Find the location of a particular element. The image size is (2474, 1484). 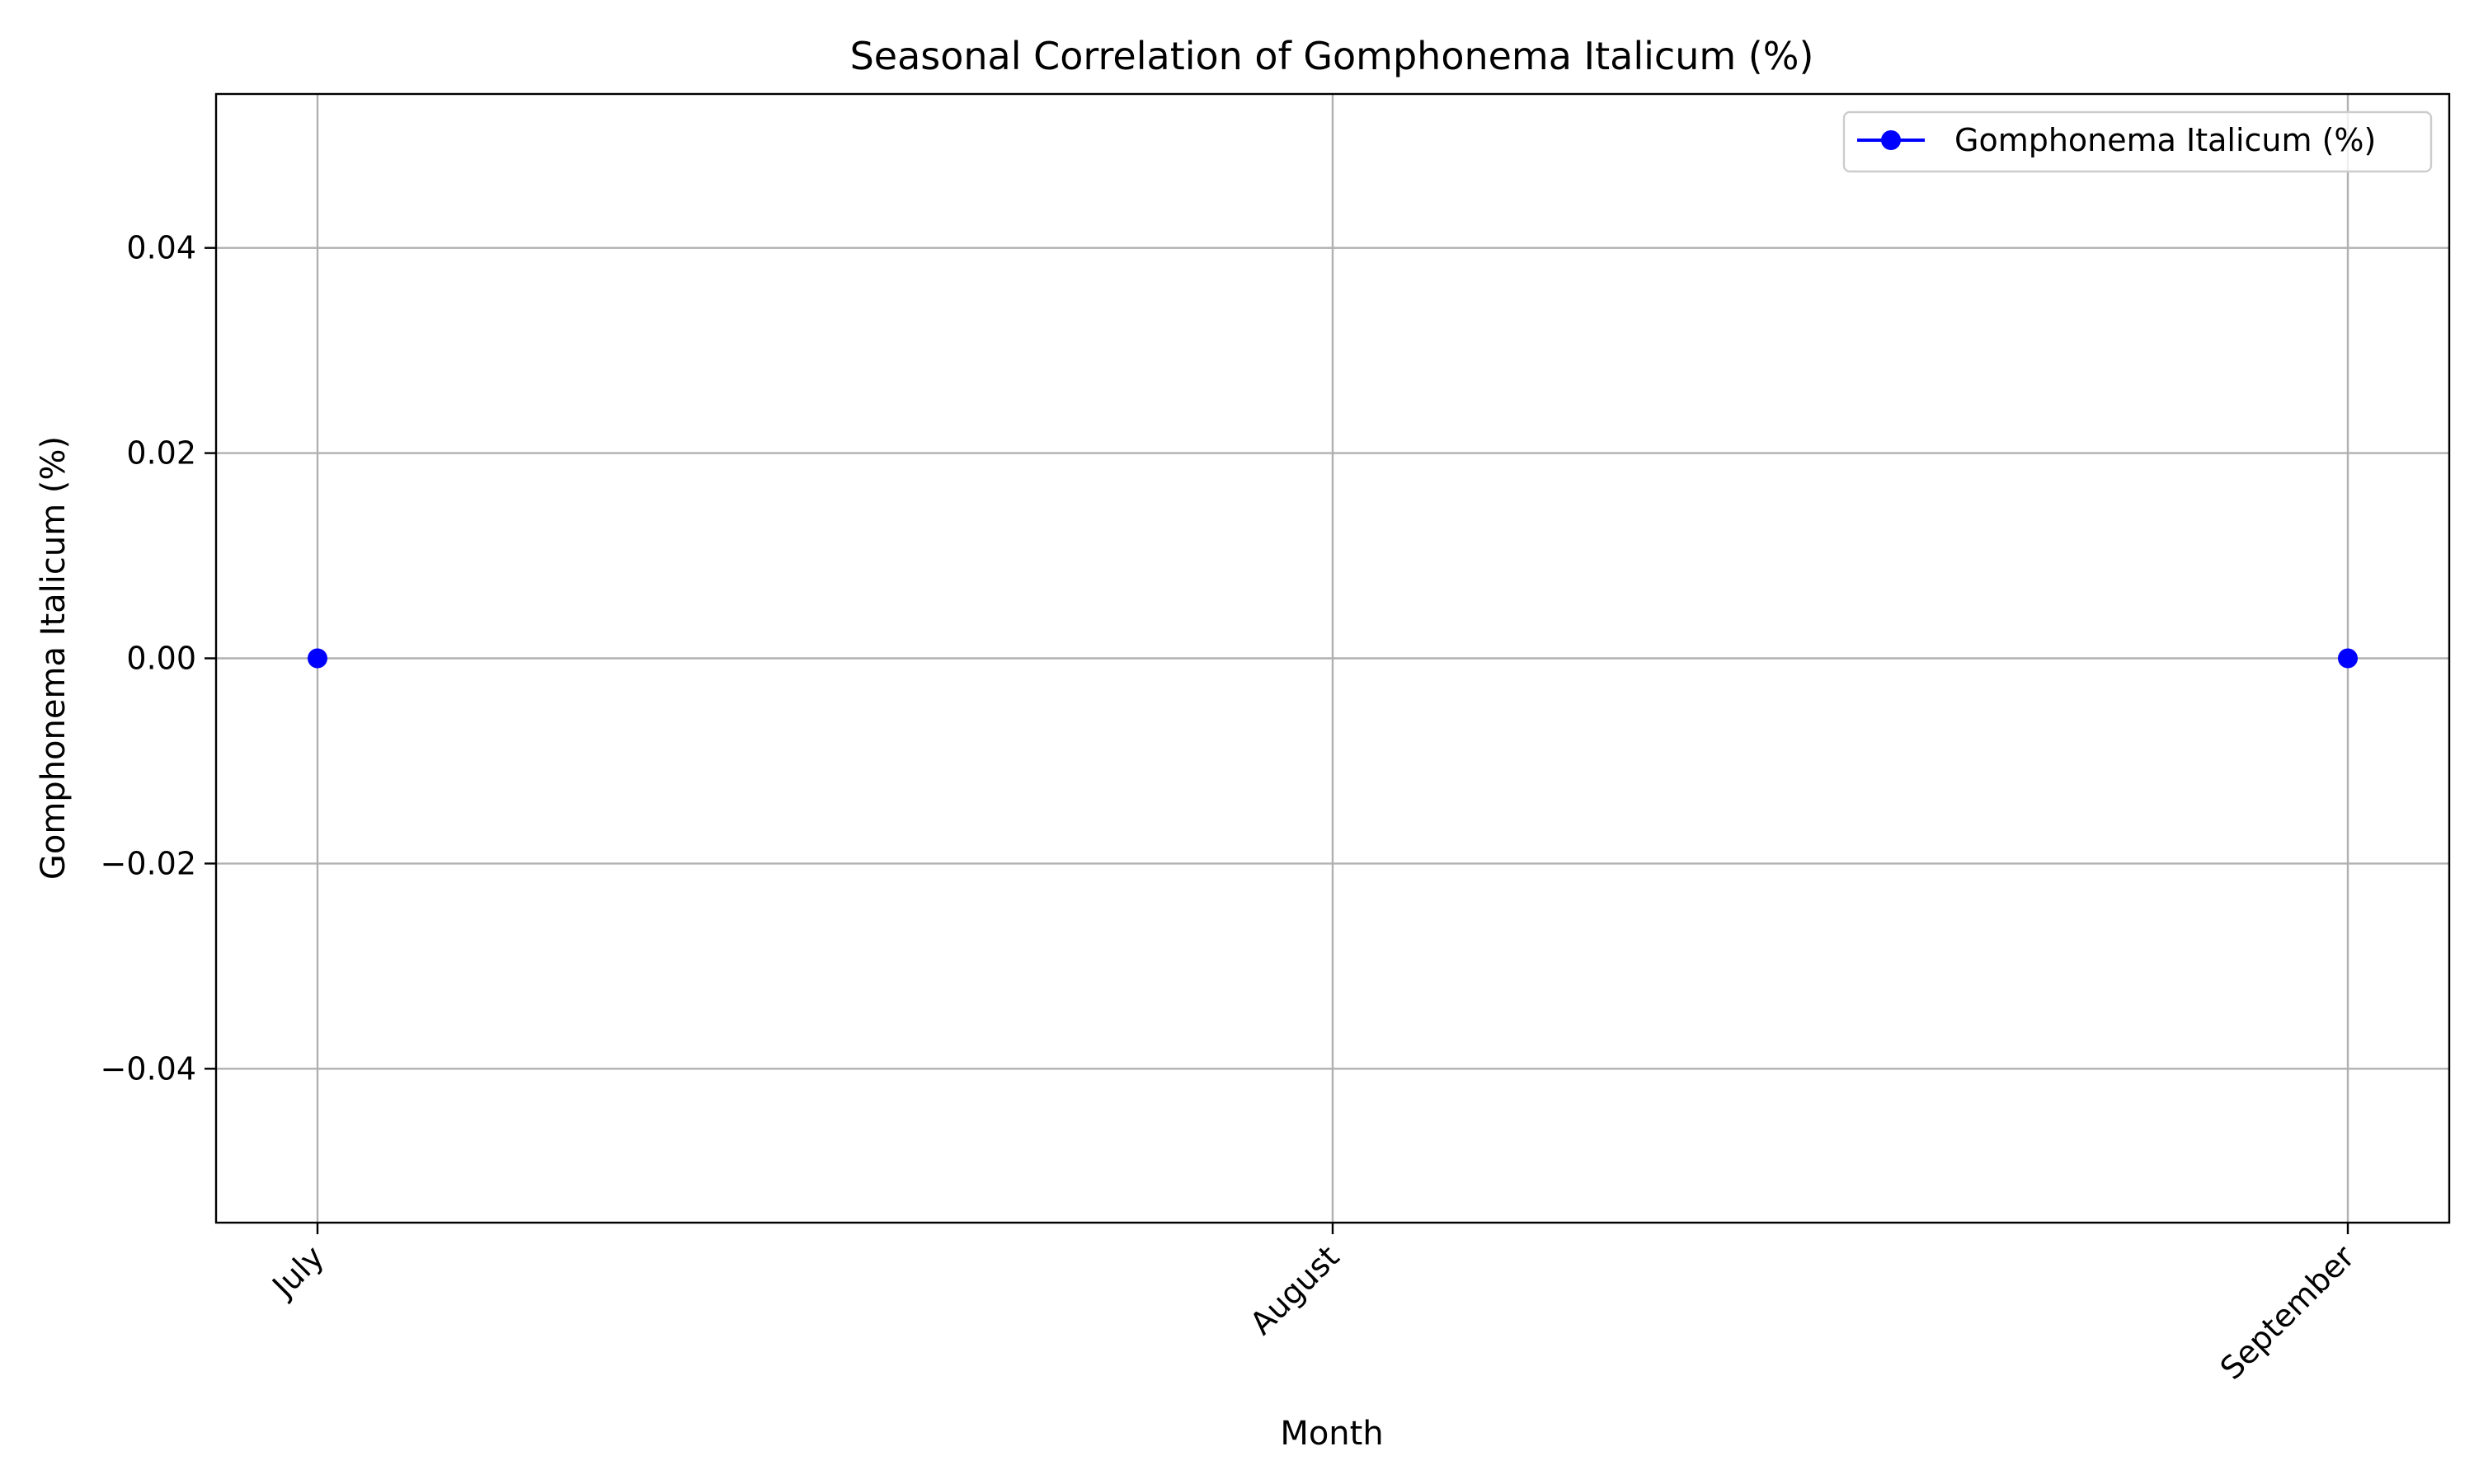

y-axis: −0.04 −0.02 0.00 0.02 0.04 is located at coordinates (158, 658).